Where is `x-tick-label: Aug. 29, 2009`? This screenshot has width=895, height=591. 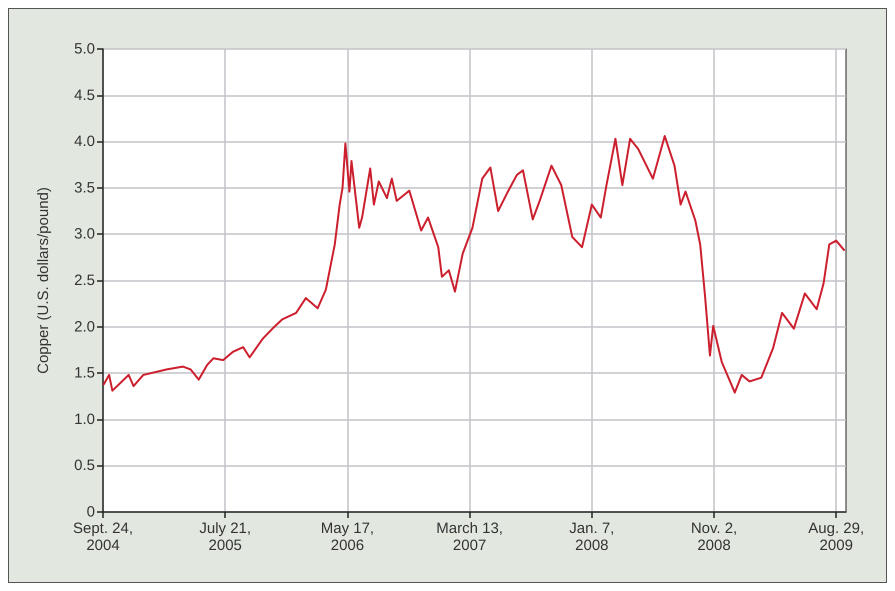 x-tick-label: Aug. 29, 2009 is located at coordinates (836, 537).